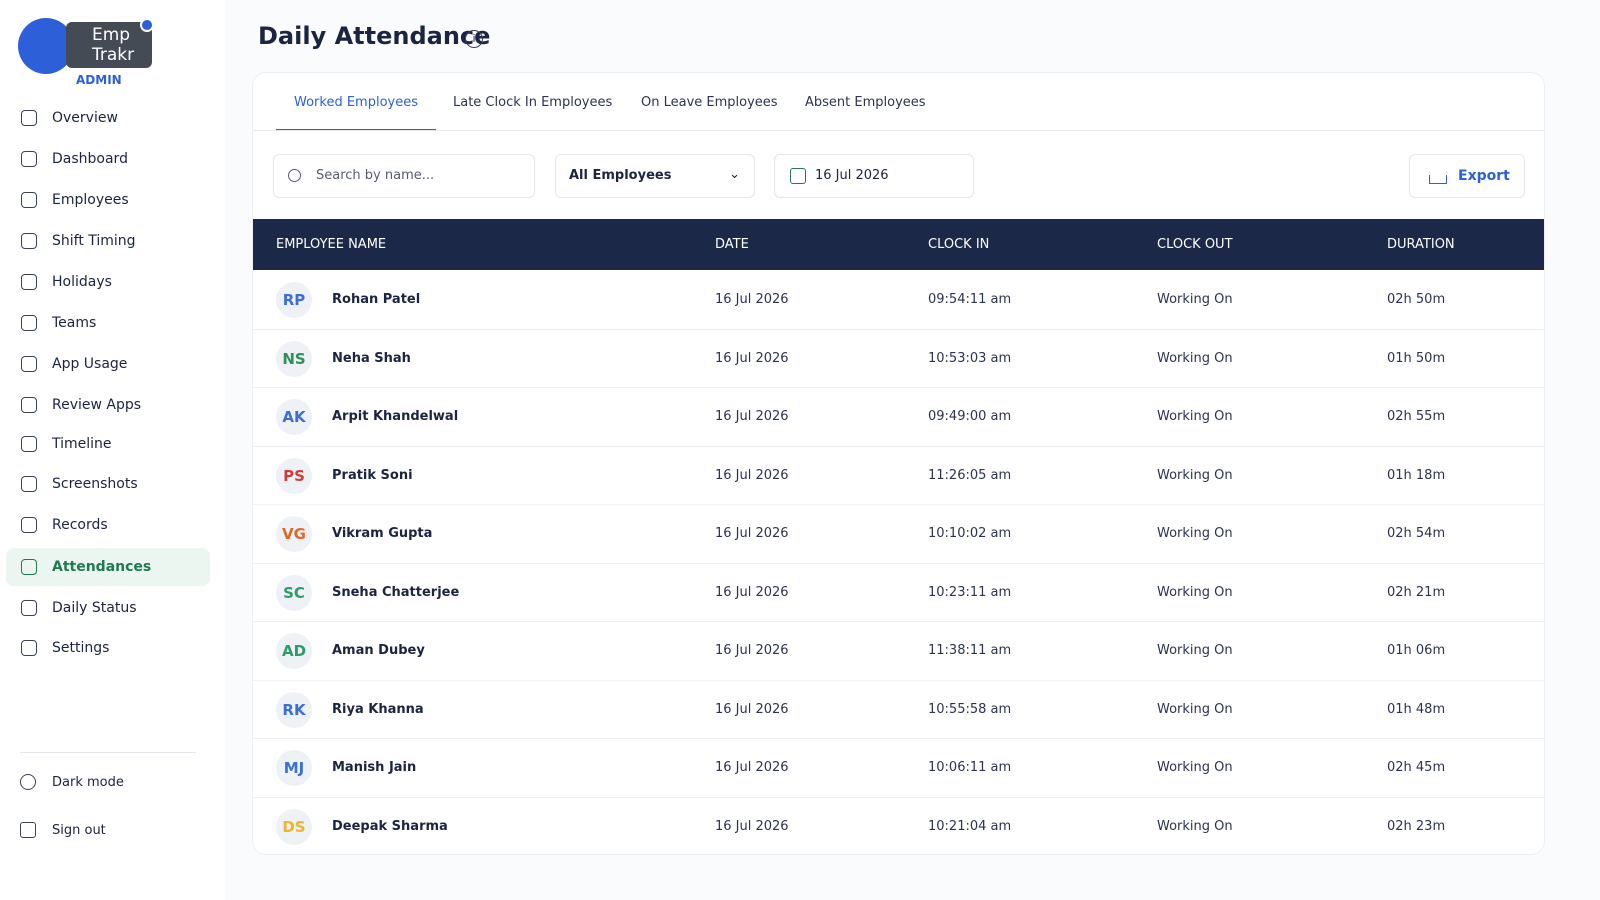 The height and width of the screenshot is (900, 1600). Describe the element at coordinates (294, 534) in the screenshot. I see `avatar: VG` at that location.